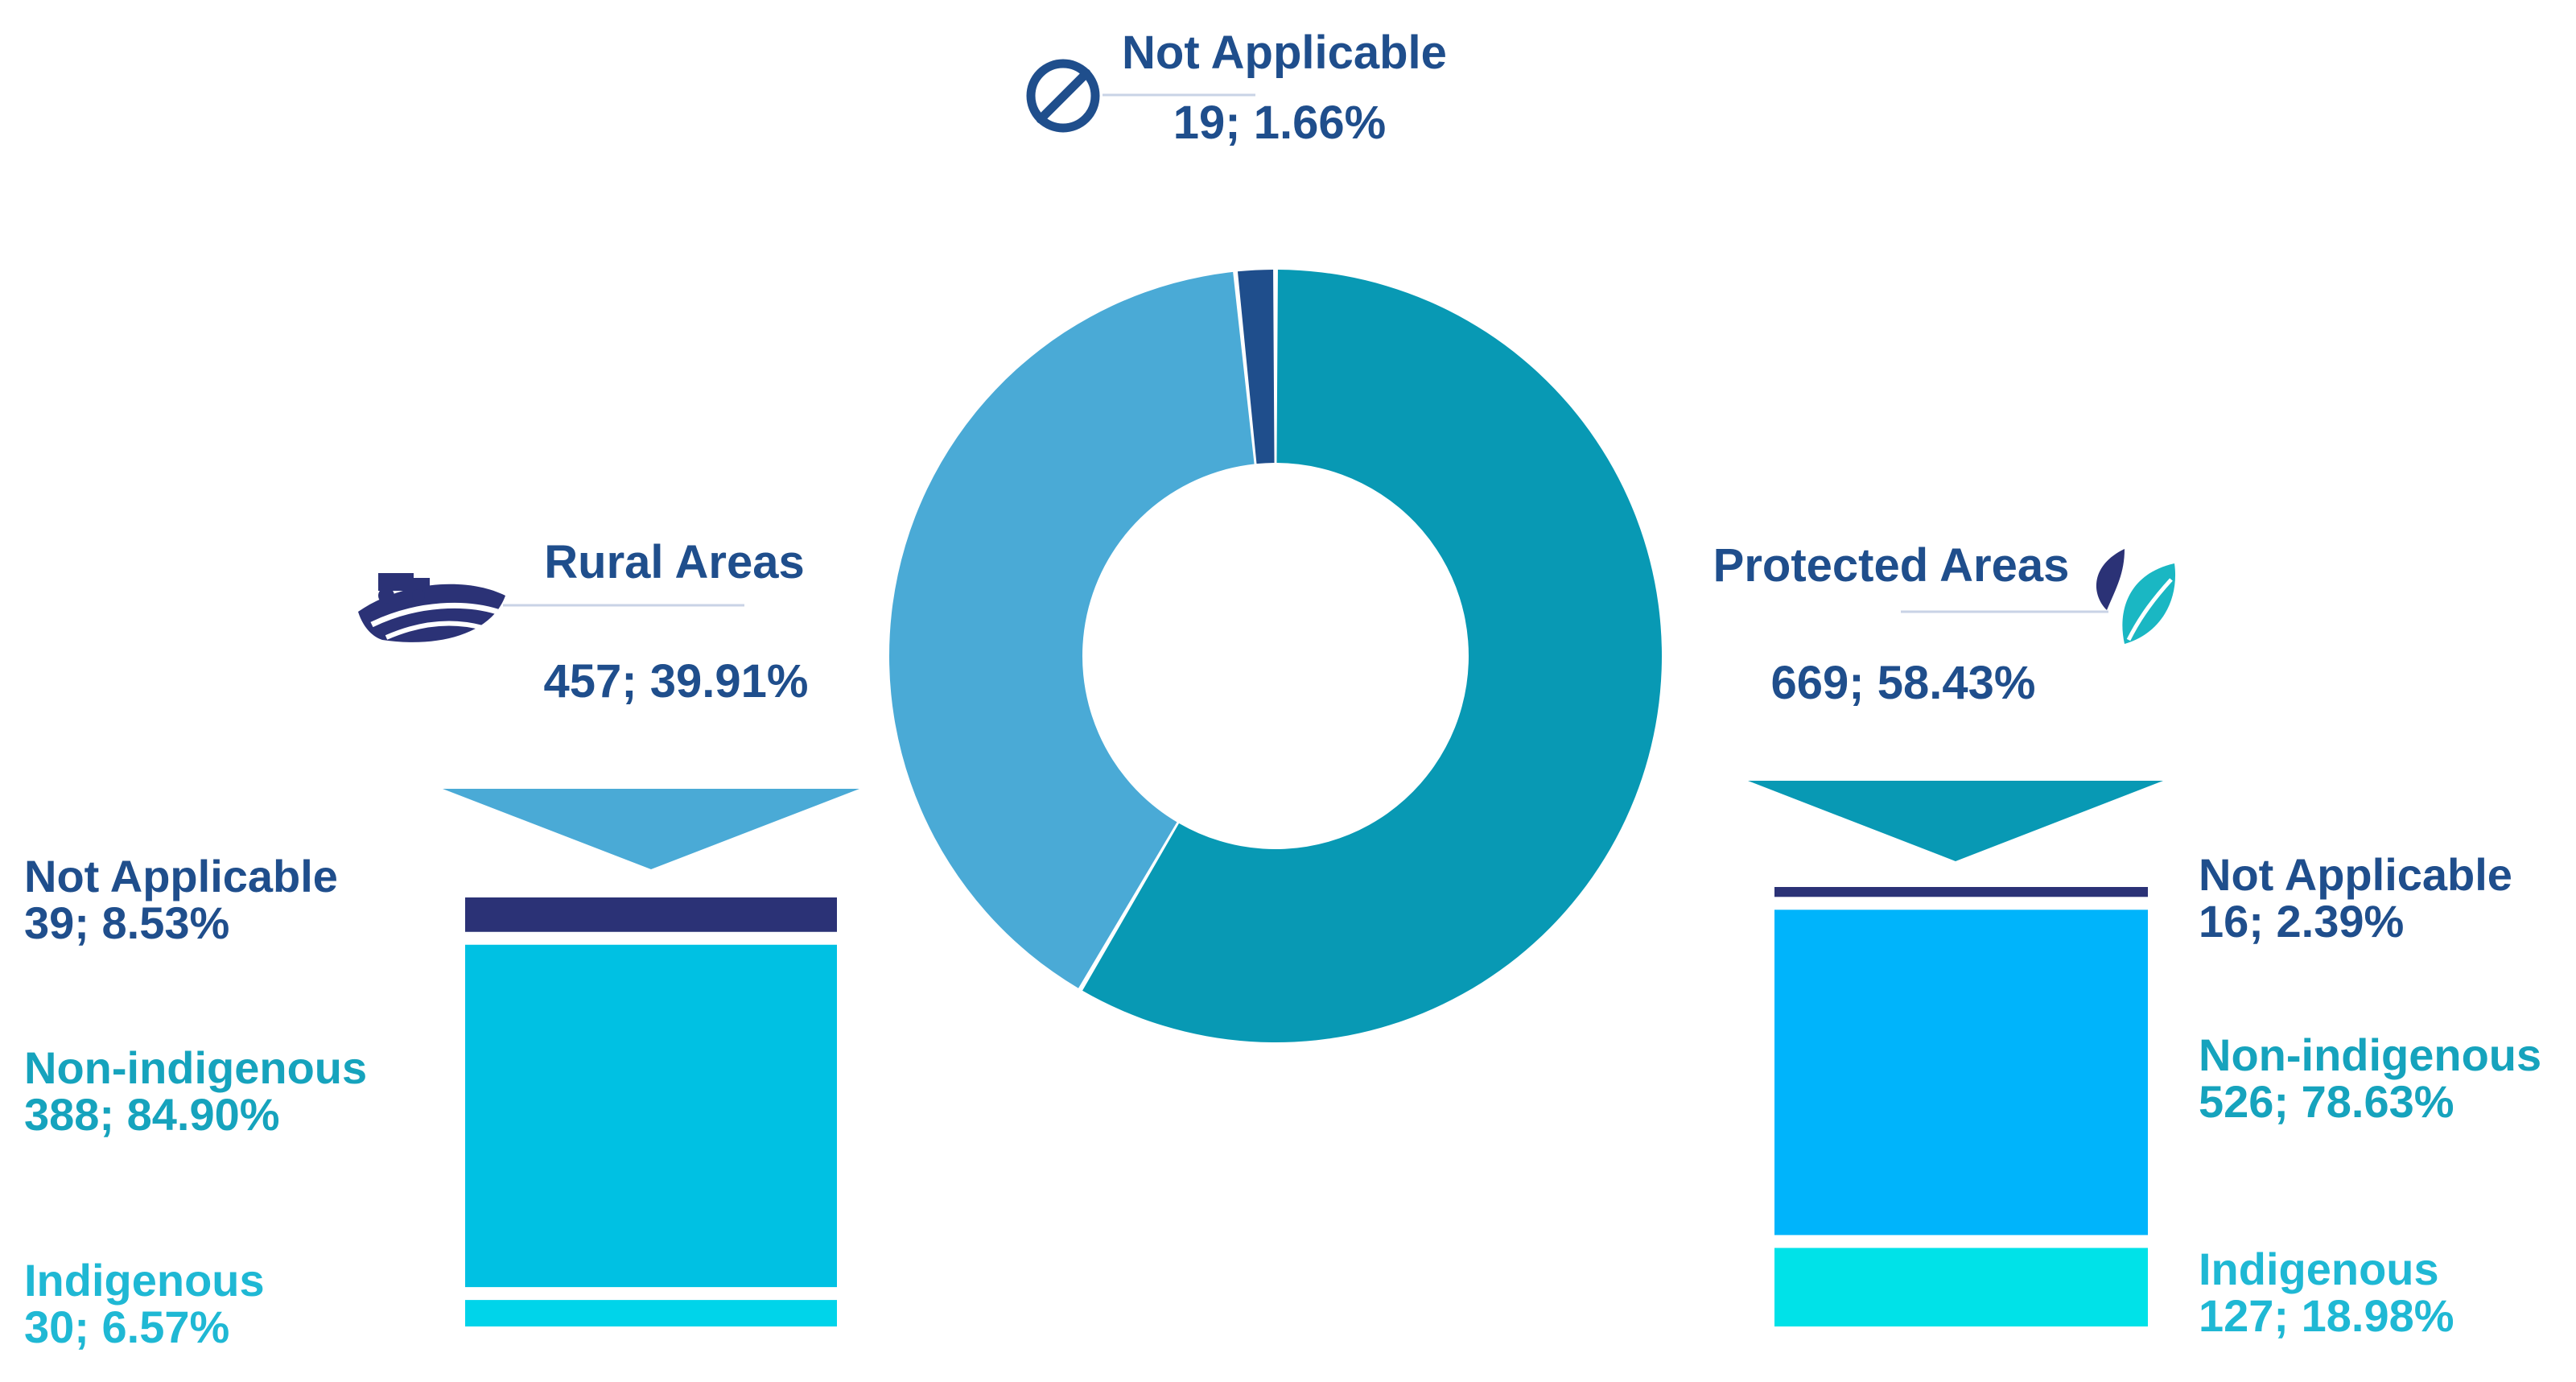 The width and height of the screenshot is (2576, 1382). What do you see at coordinates (152, 1115) in the screenshot?
I see `rural-value-non-indigenous: 388; 84.90%` at bounding box center [152, 1115].